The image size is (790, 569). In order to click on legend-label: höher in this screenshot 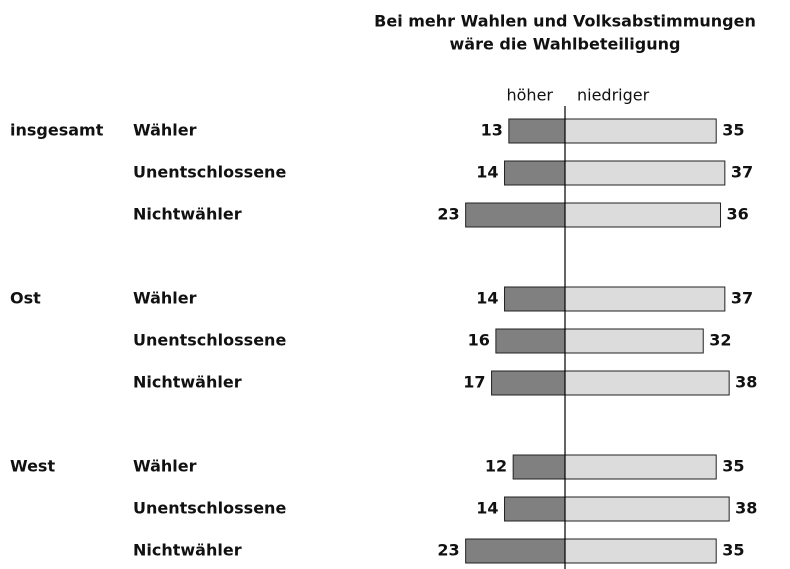, I will do `click(530, 95)`.